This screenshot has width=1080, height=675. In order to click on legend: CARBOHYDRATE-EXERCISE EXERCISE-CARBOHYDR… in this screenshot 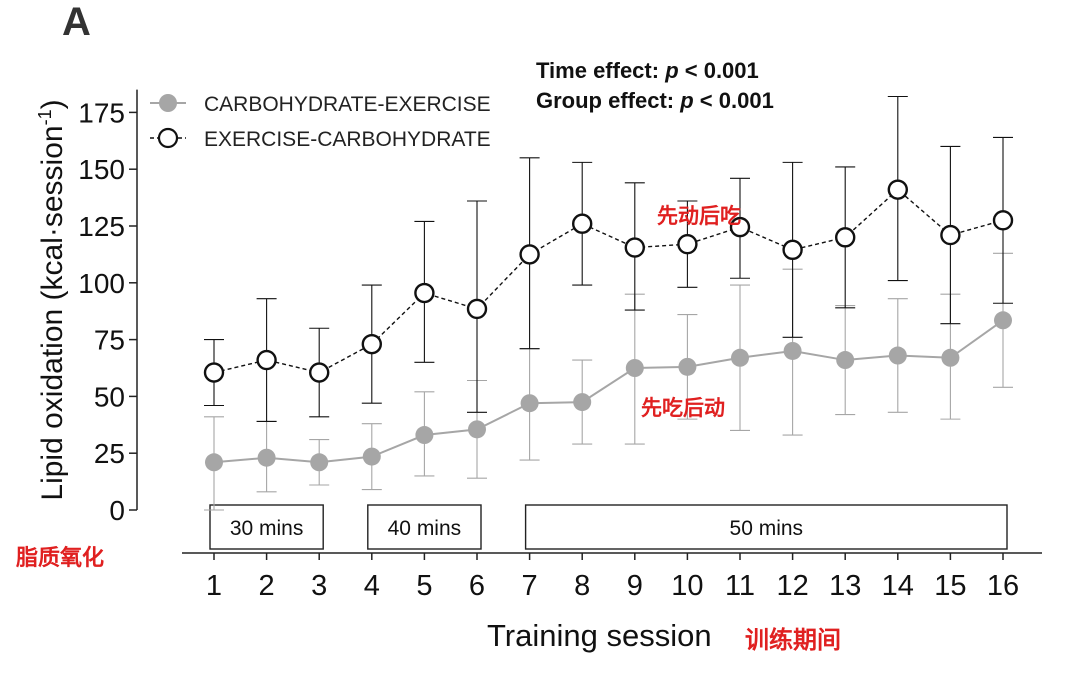, I will do `click(320, 122)`.